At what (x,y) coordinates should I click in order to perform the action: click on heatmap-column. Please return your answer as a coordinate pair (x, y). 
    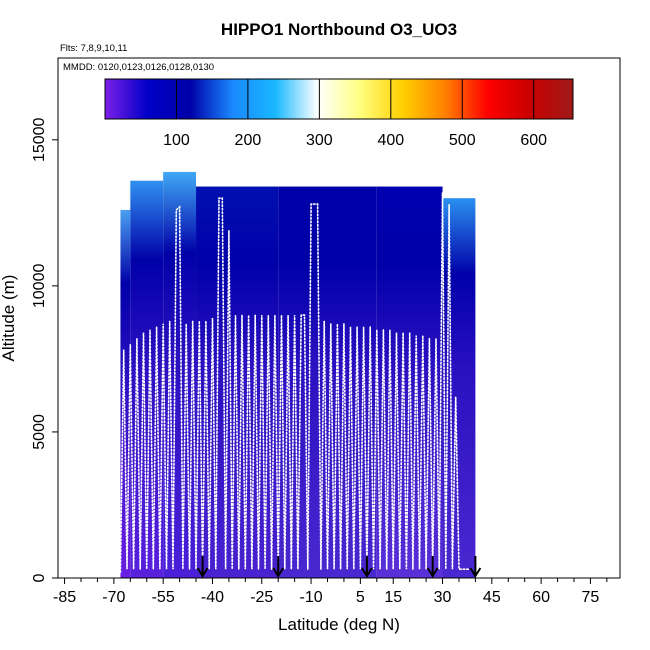
    Looking at the image, I should click on (125, 393).